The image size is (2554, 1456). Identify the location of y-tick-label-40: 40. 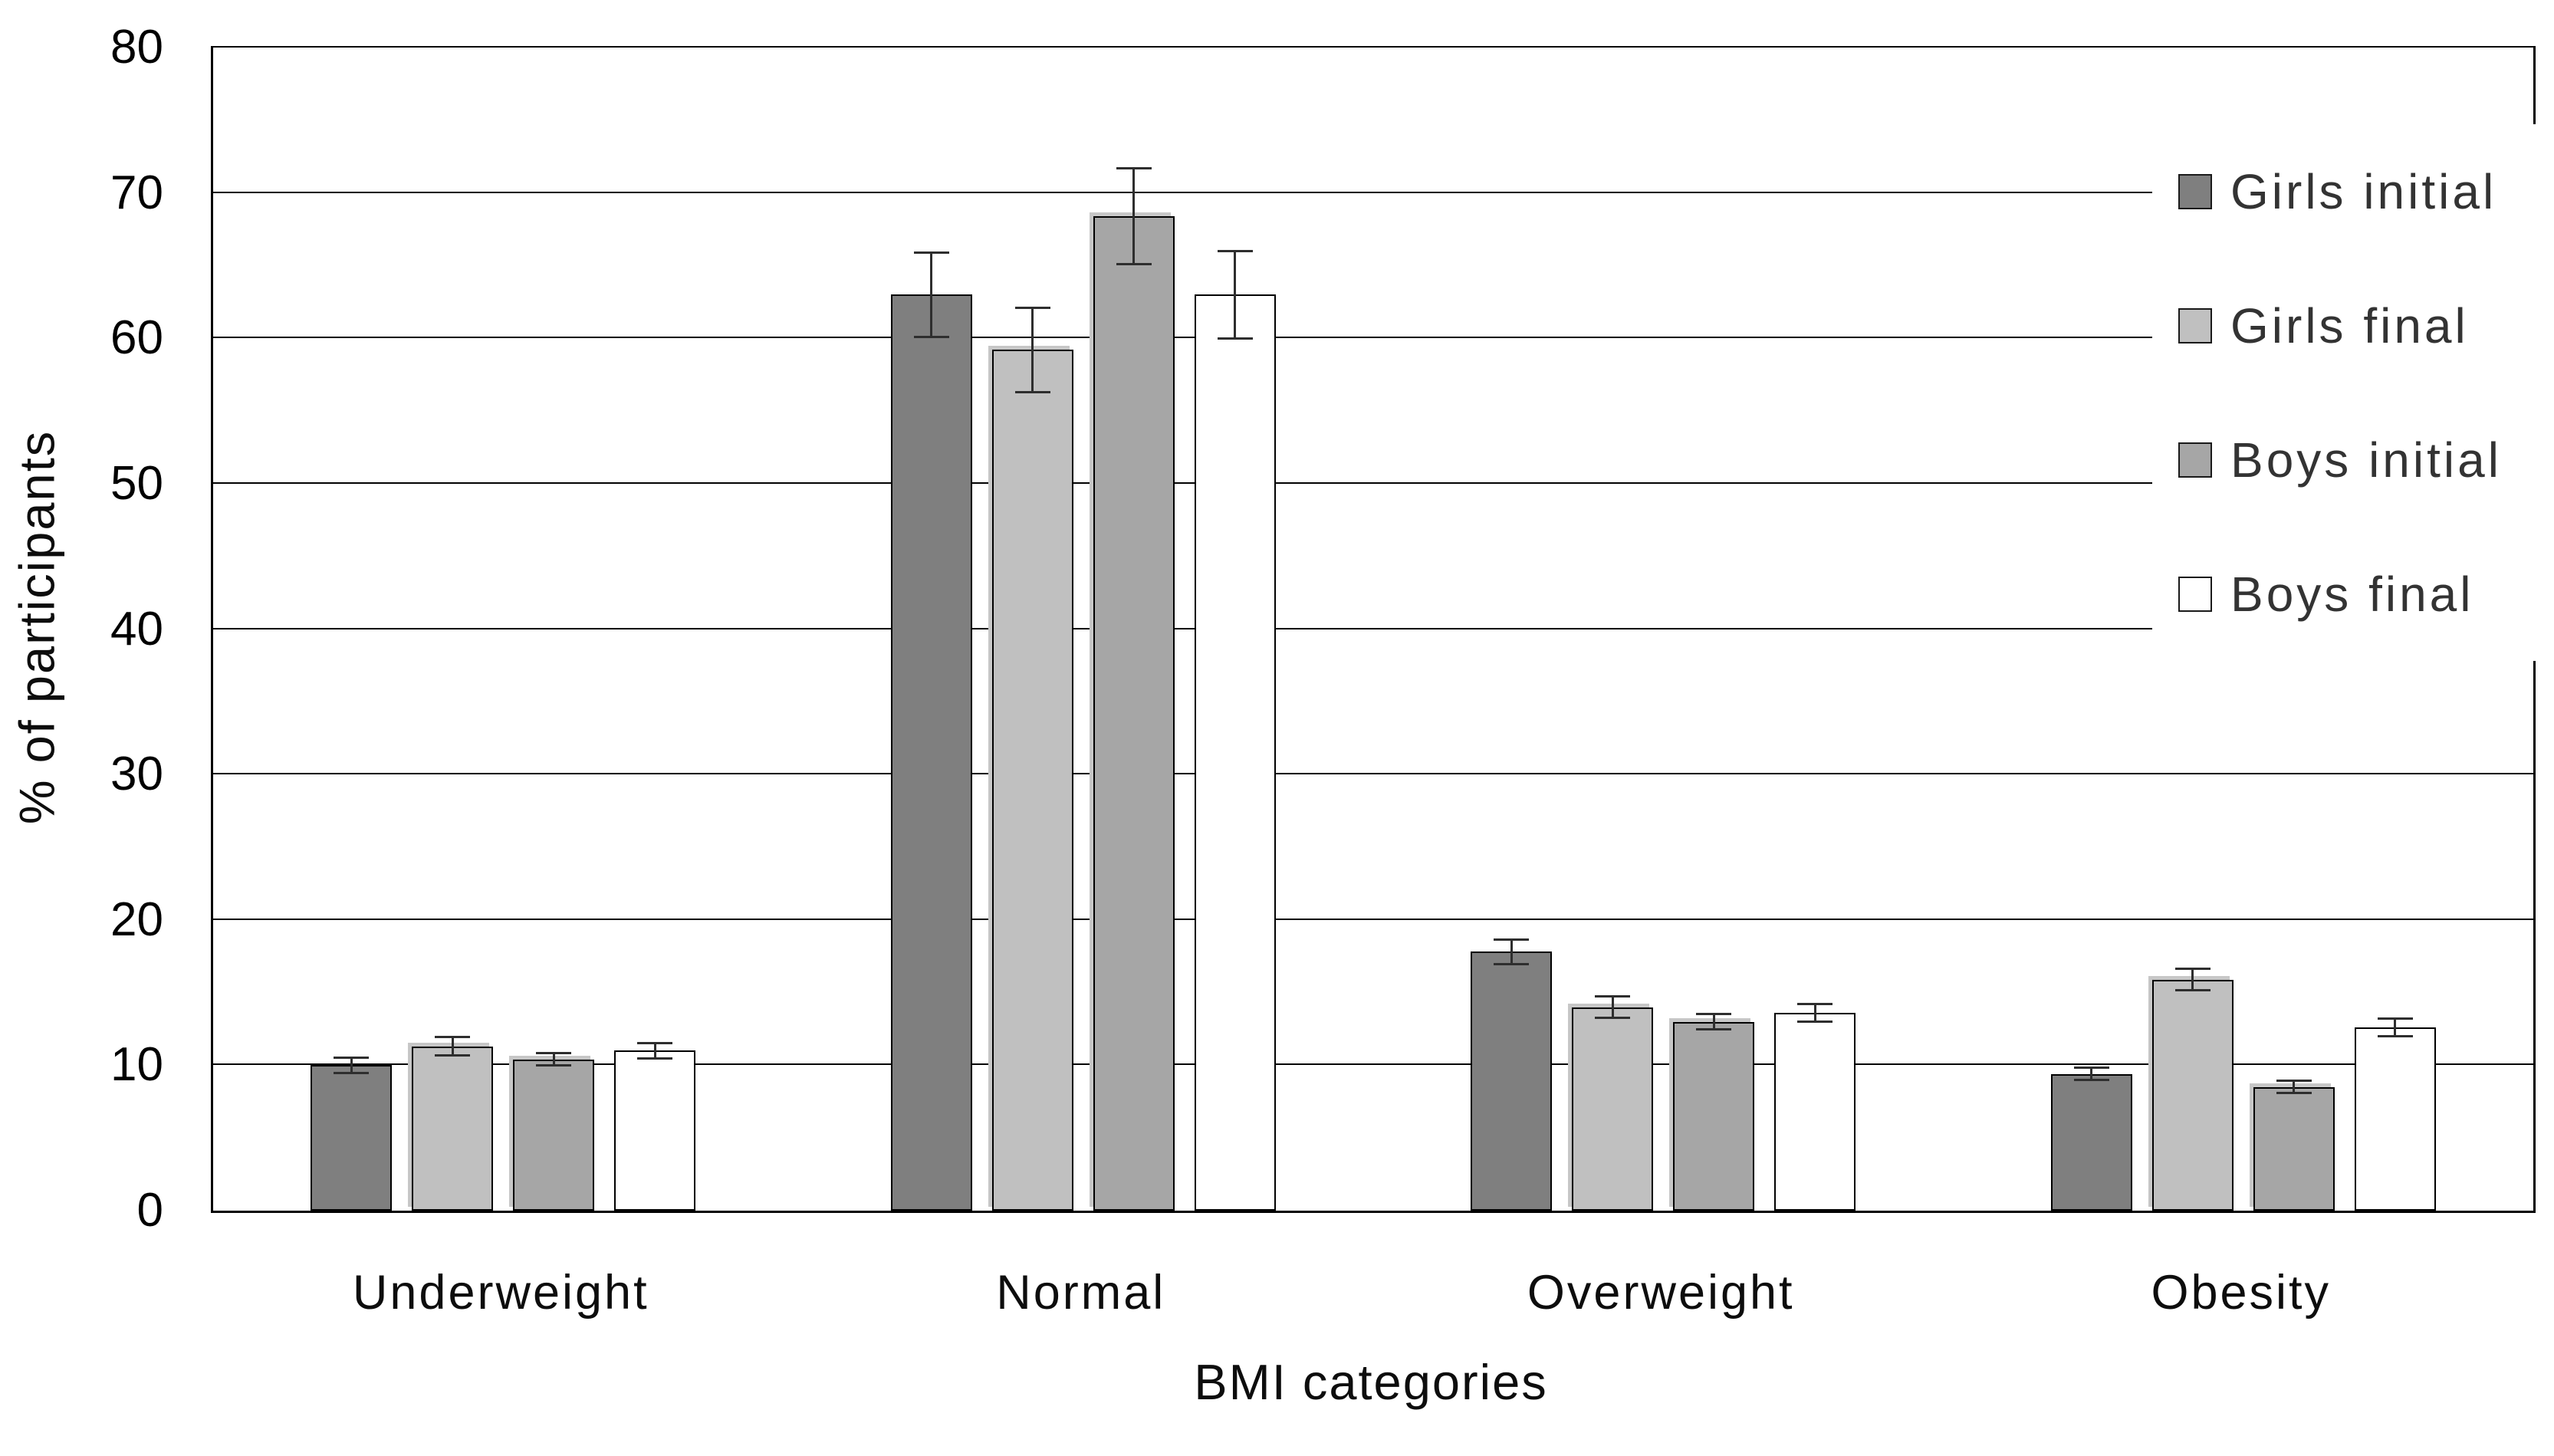
(136, 629).